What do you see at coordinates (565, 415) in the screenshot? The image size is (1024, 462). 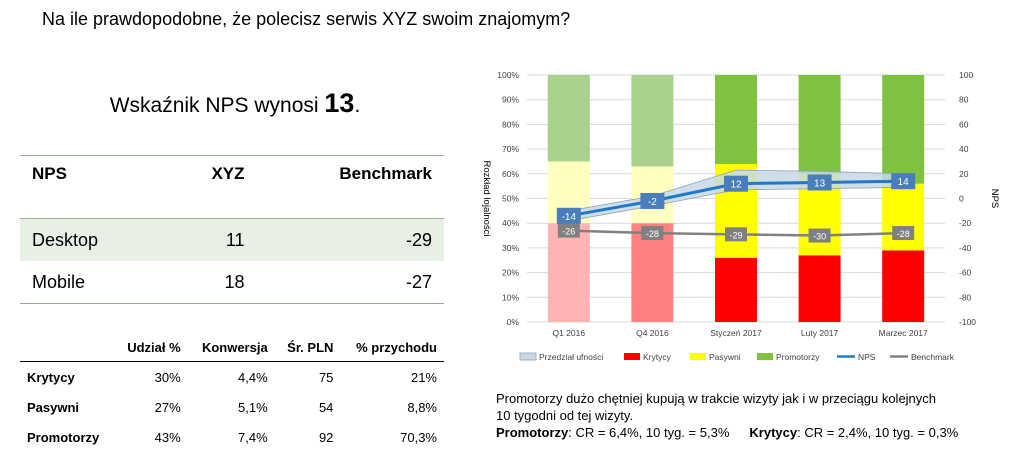 I see `insight-line-2: 10 tygodni od tej wizyty.` at bounding box center [565, 415].